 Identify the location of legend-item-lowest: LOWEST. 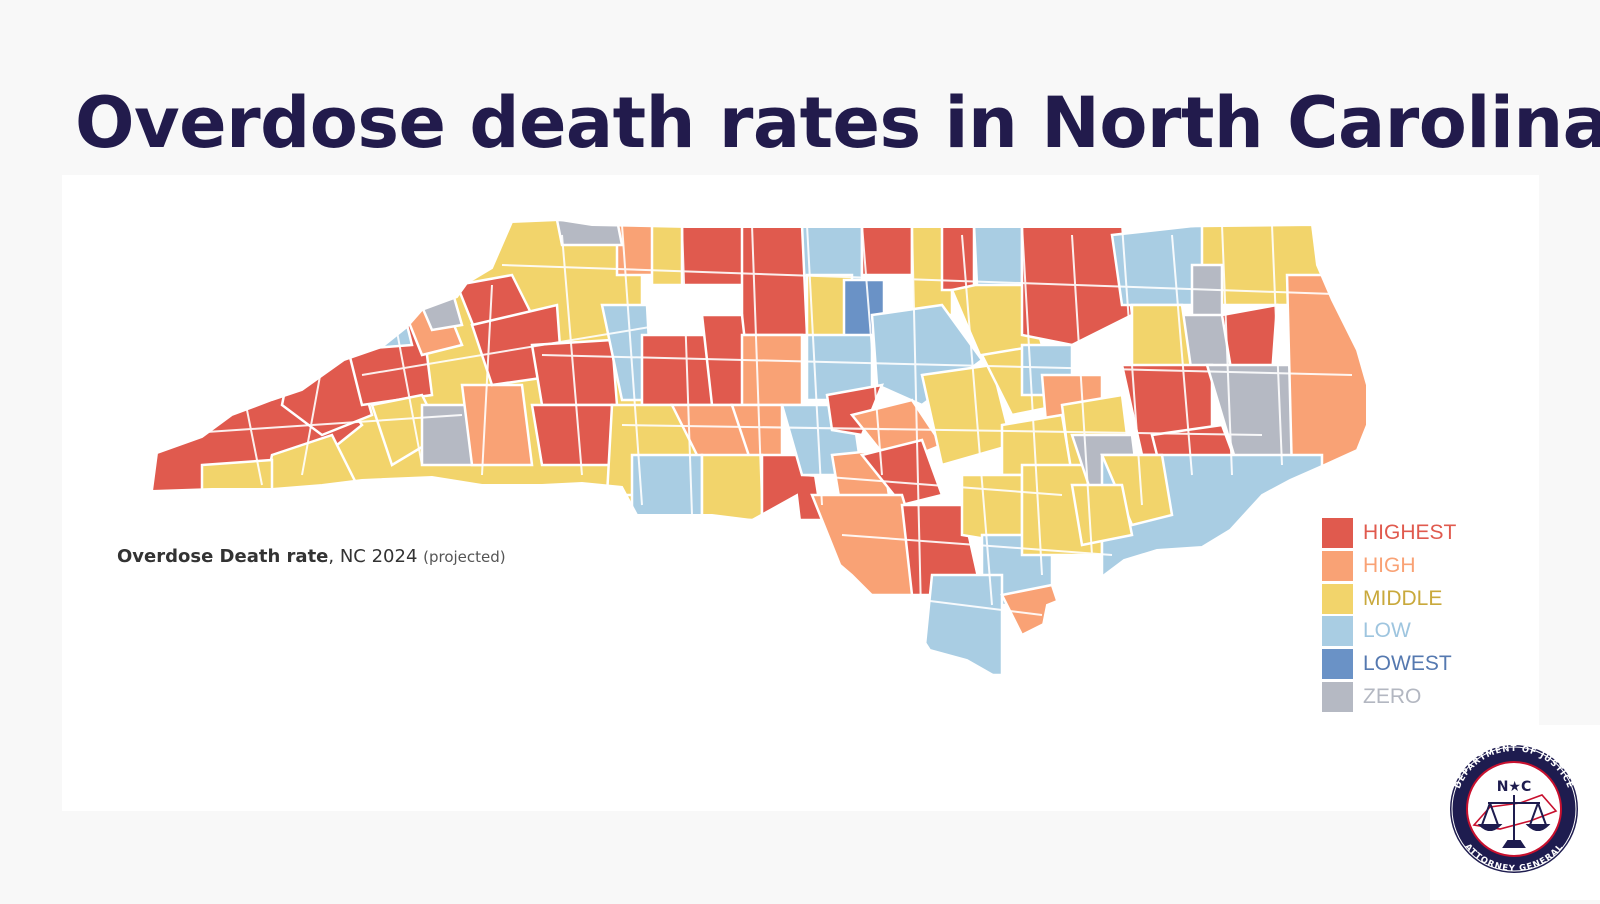
(1389, 664).